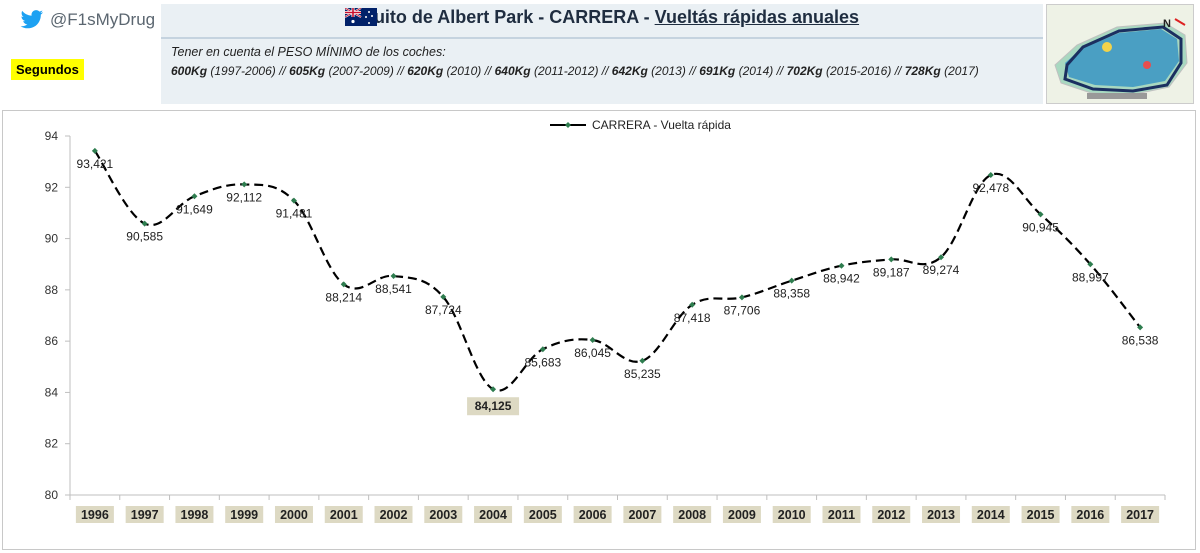  Describe the element at coordinates (52, 136) in the screenshot. I see `y-tick-label: 94` at that location.